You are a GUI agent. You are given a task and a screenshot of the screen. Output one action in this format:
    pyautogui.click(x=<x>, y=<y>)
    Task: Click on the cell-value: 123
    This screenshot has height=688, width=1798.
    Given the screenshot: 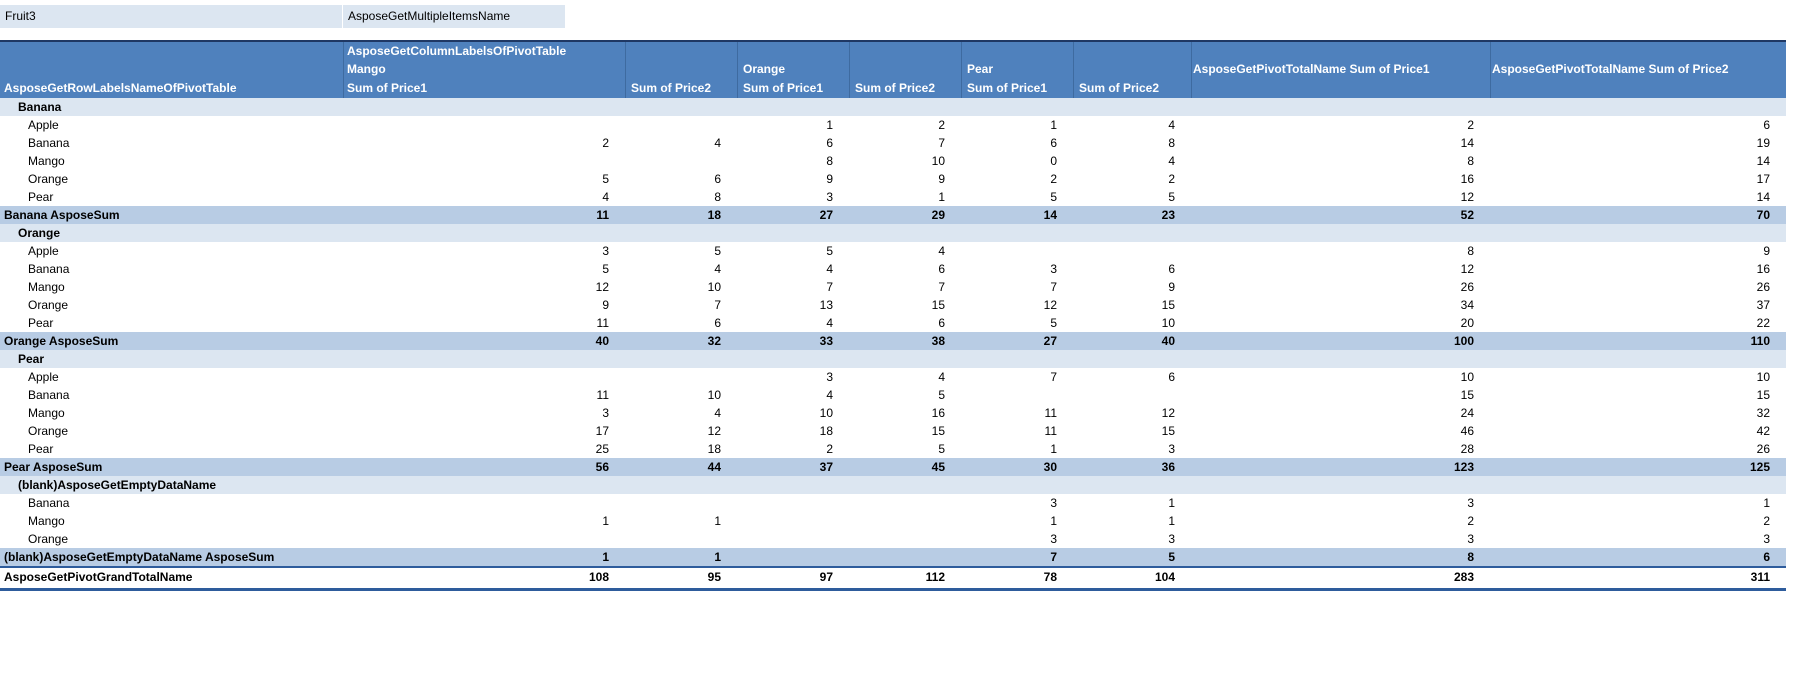 What is the action you would take?
    pyautogui.click(x=1463, y=467)
    